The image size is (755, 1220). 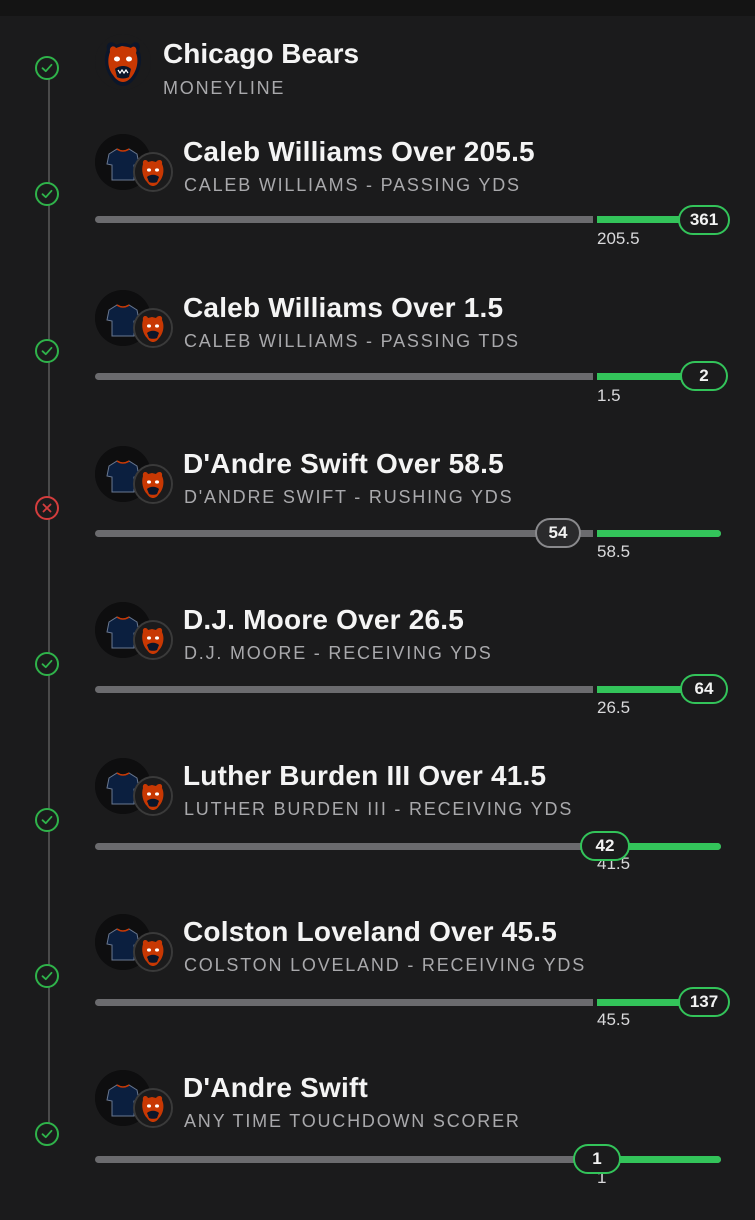 What do you see at coordinates (352, 1121) in the screenshot?
I see `leg-subtitle: ANY TIME TOUCHDOWN SCORER` at bounding box center [352, 1121].